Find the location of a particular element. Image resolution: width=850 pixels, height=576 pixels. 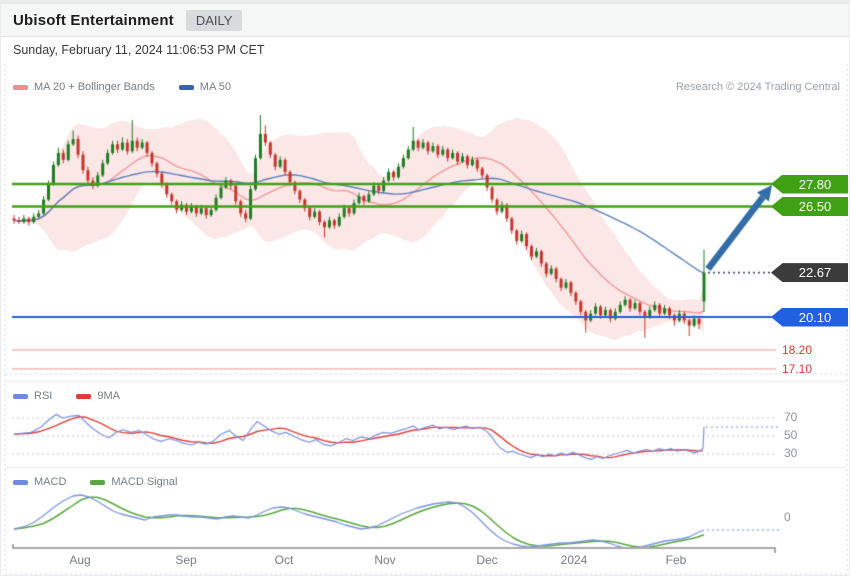

x-axis-label-Sep: Sep is located at coordinates (186, 560).